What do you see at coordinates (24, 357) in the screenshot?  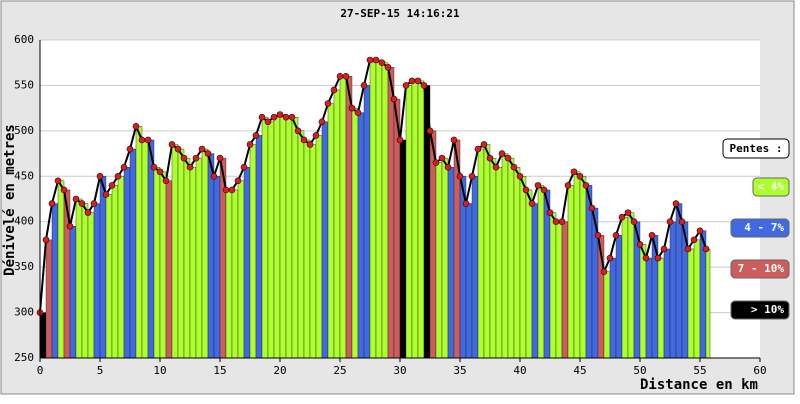 I see `y-tick-label: 250` at bounding box center [24, 357].